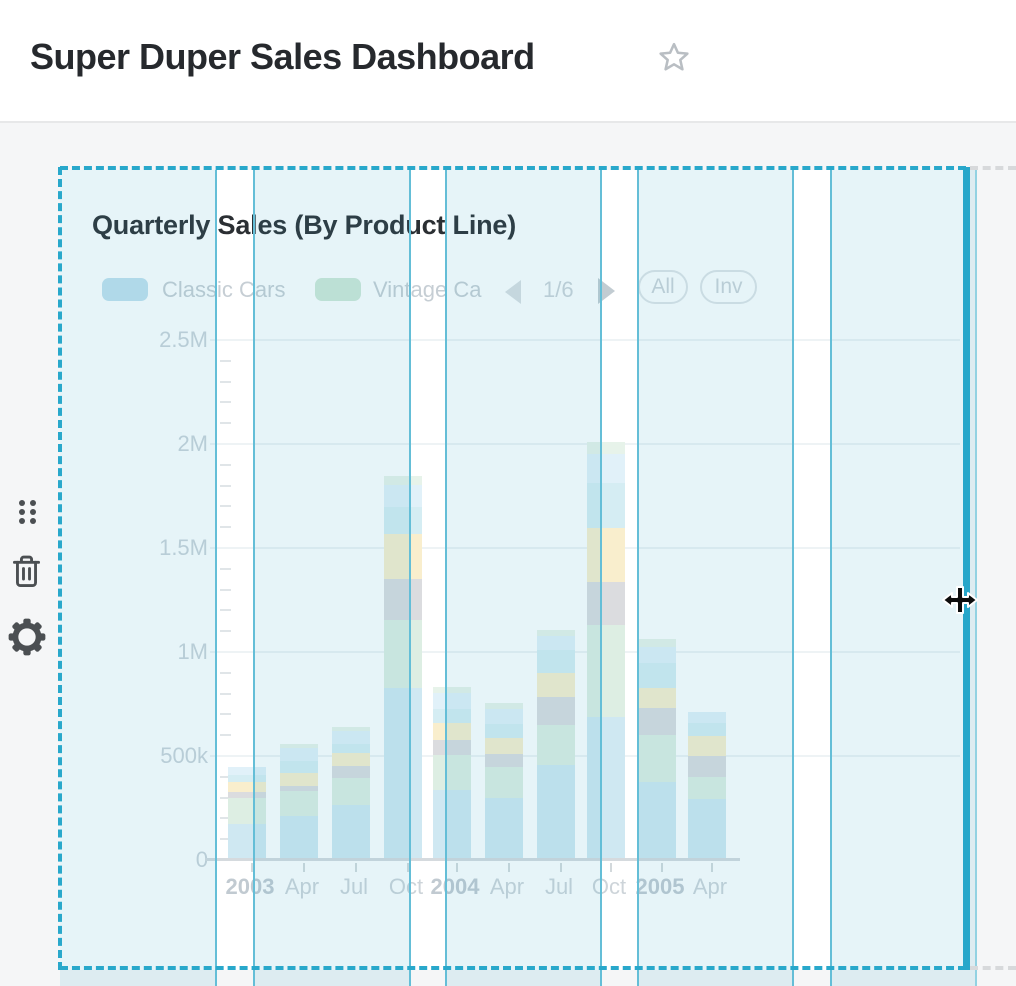 The image size is (1016, 986). I want to click on settings-gear-icon, so click(27, 639).